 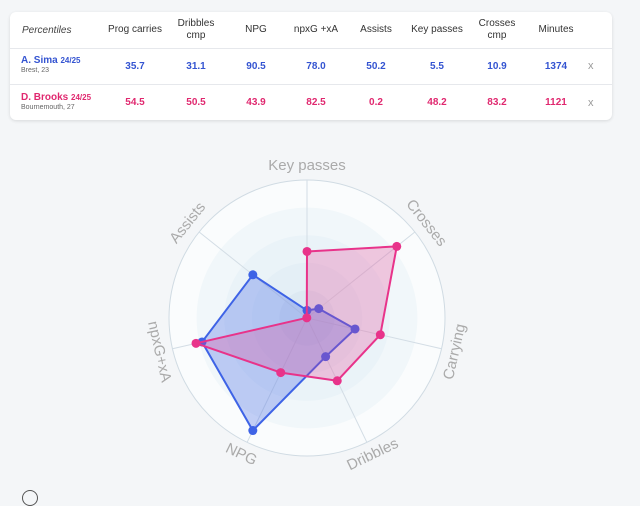 I want to click on value-prog-carries: 54.5, so click(x=135, y=102).